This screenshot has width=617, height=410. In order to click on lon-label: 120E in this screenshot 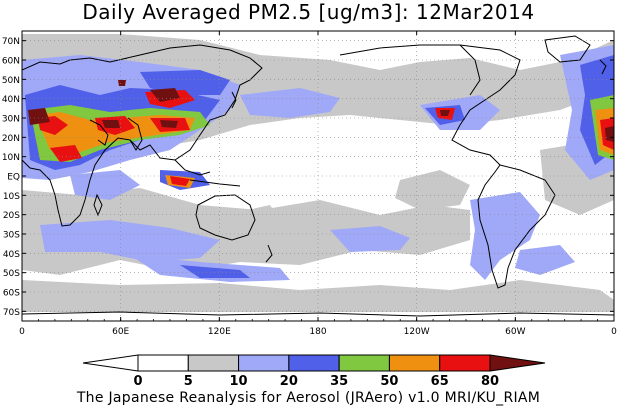, I will do `click(219, 332)`.